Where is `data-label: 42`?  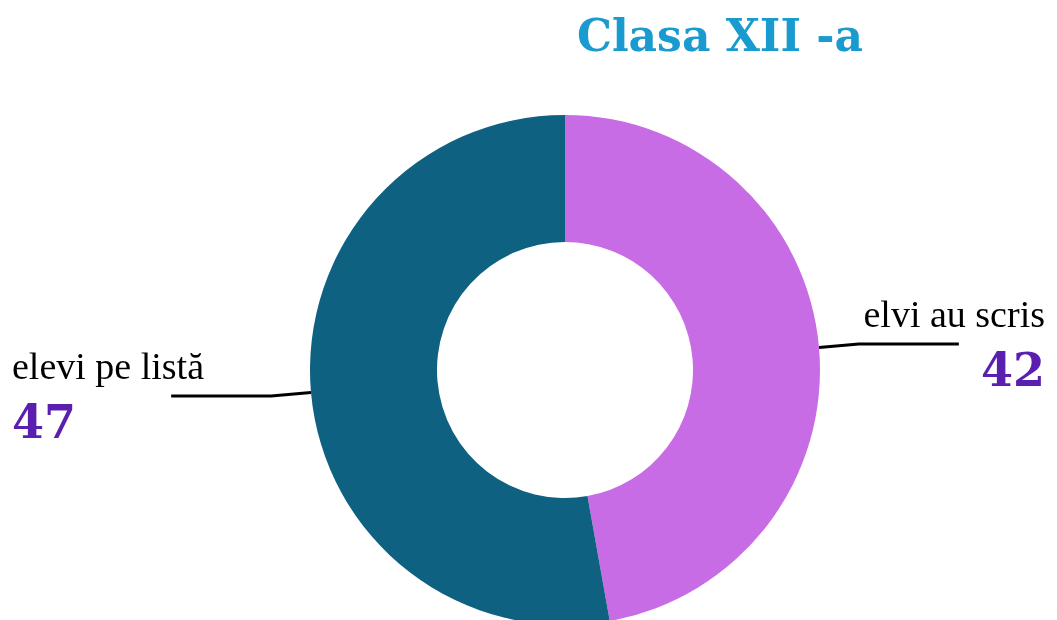 data-label: 42 is located at coordinates (1012, 370).